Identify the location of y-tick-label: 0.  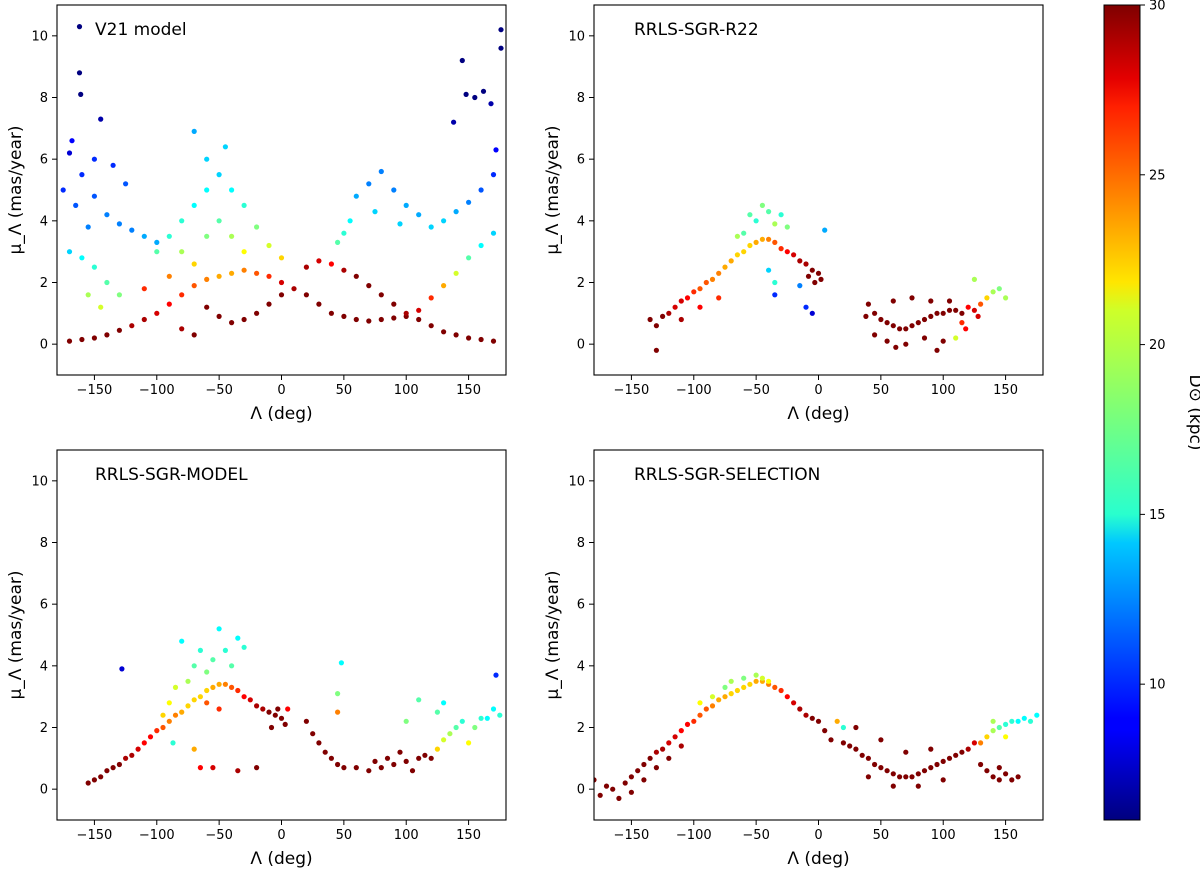
(581, 345).